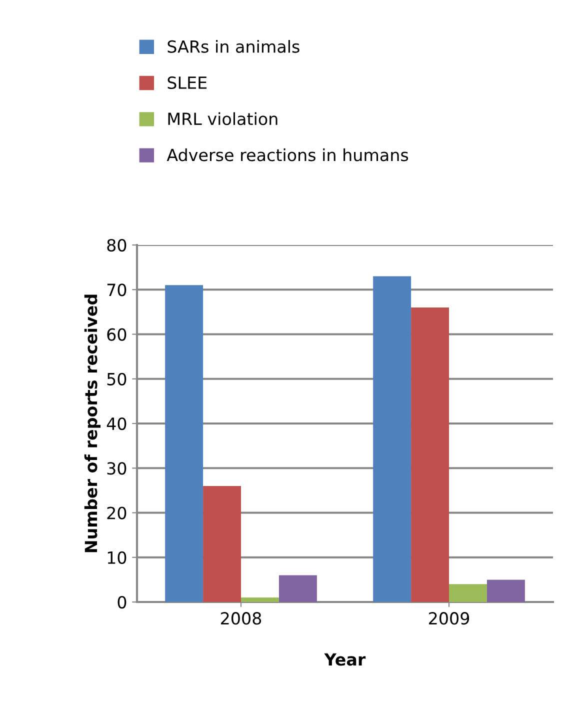 Image resolution: width=567 pixels, height=717 pixels. I want to click on legend-label: SLEE, so click(187, 83).